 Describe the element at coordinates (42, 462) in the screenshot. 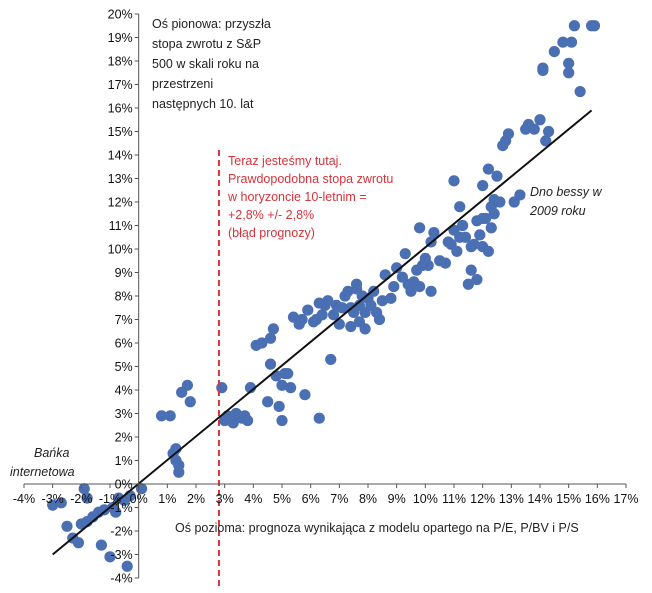

I see `dotcom-bubble-annotation: Bańka internetowa` at that location.